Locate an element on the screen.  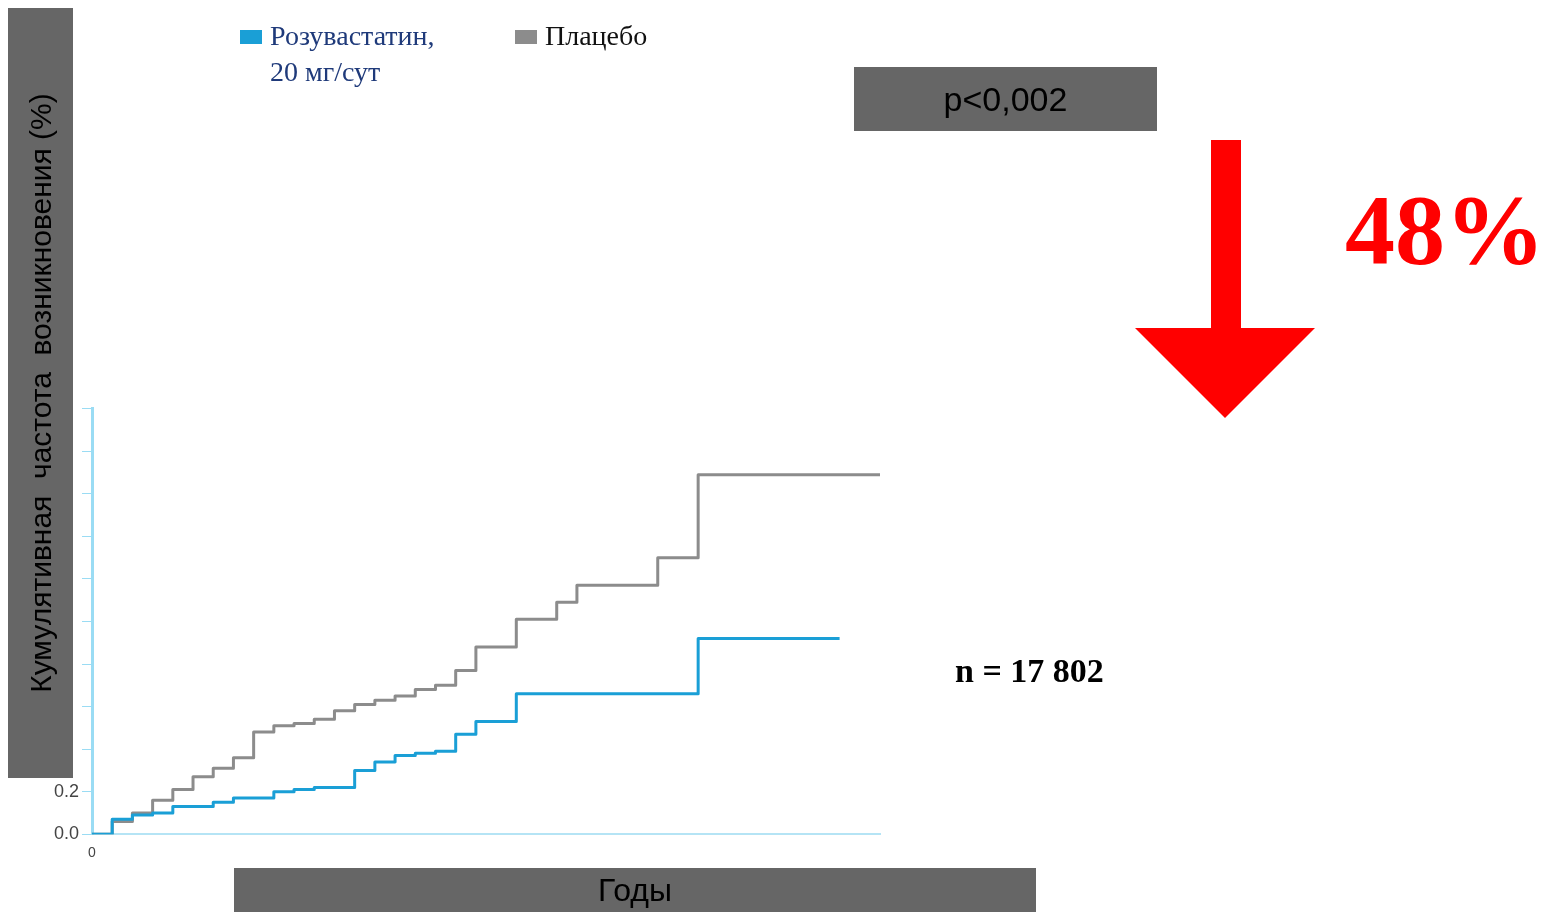
y-tick-label: 0.2 is located at coordinates (66, 790).